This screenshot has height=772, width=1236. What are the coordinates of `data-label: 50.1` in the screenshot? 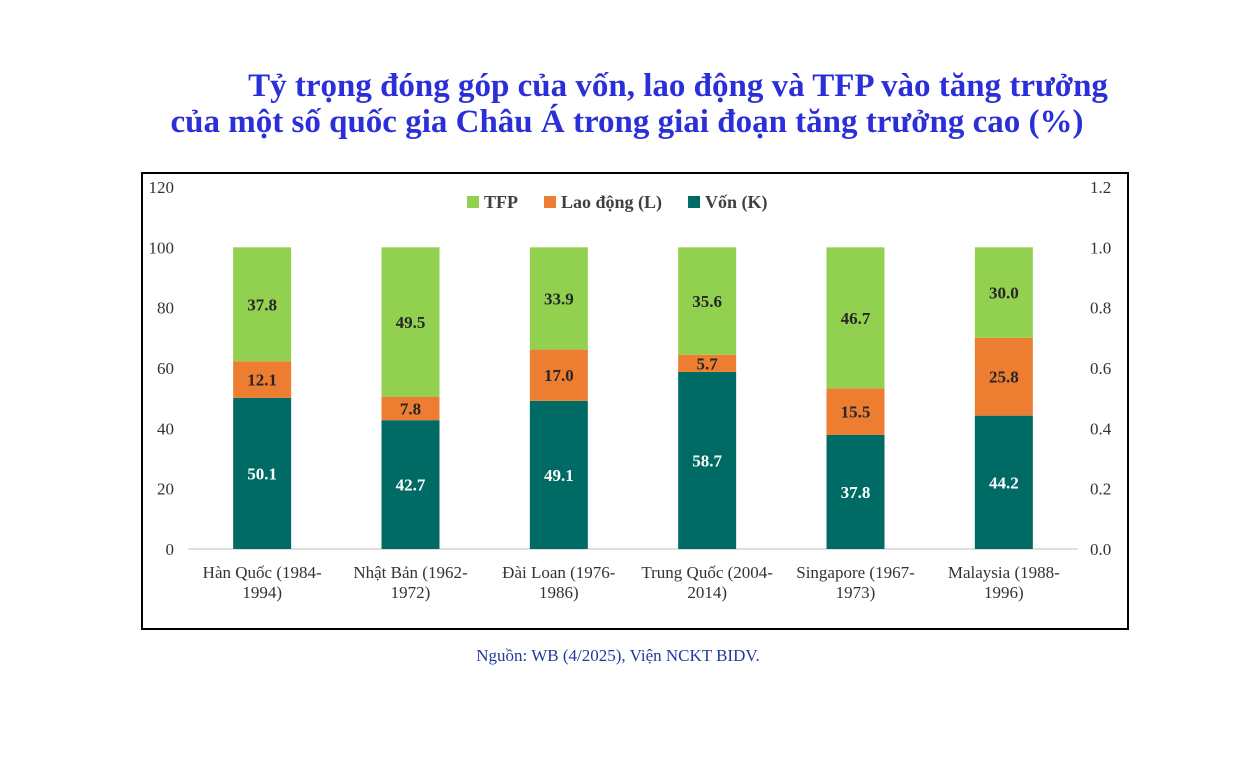 It's located at (262, 473).